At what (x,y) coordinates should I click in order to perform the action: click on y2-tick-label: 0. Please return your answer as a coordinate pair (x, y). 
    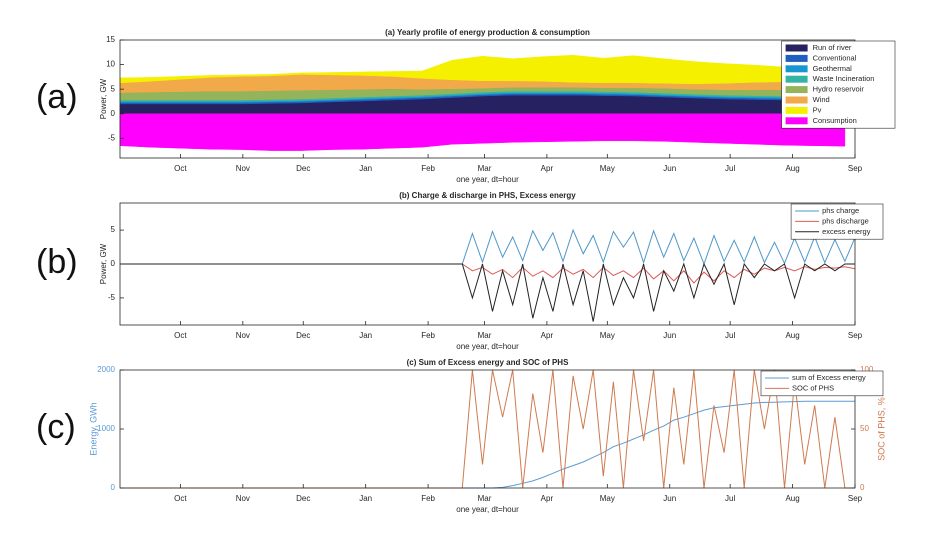
    Looking at the image, I should click on (862, 487).